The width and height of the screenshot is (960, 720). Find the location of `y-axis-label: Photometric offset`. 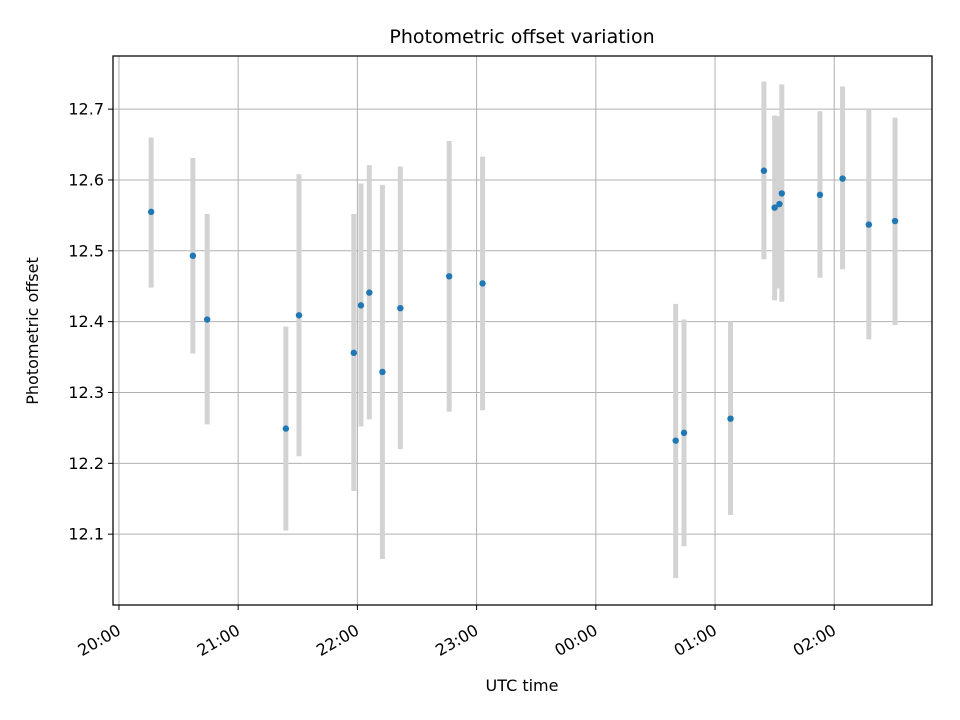

y-axis-label: Photometric offset is located at coordinates (32, 331).